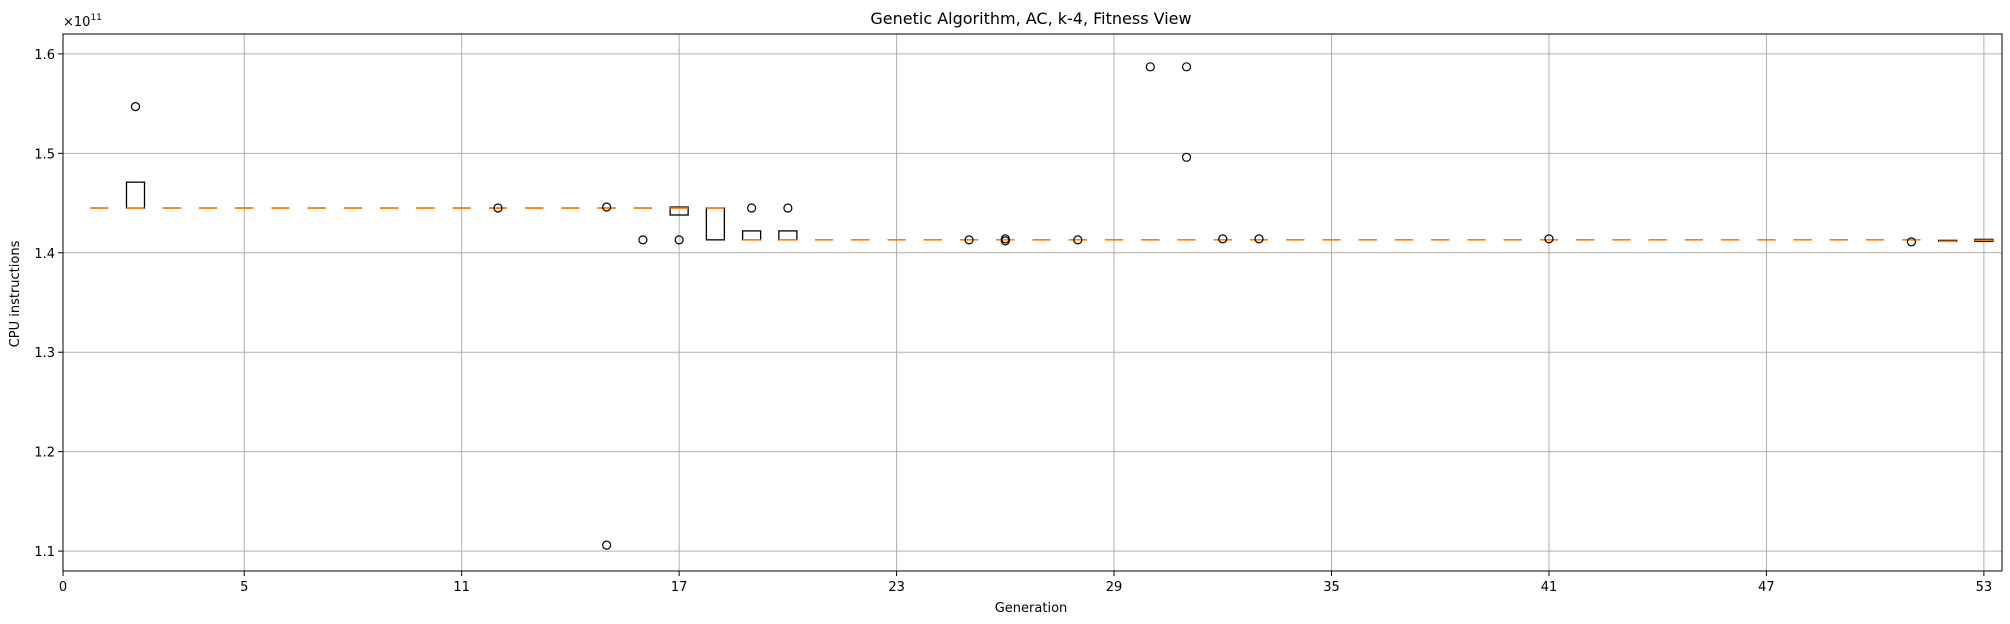 Image resolution: width=2010 pixels, height=624 pixels. Describe the element at coordinates (44, 254) in the screenshot. I see `y-tick-label: 1.4` at that location.